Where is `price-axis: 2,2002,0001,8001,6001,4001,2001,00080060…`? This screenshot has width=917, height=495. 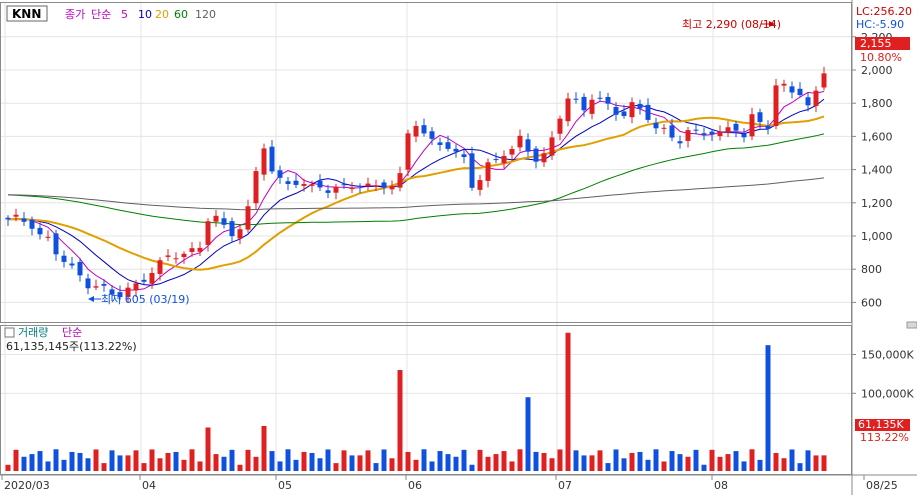 price-axis: 2,2002,0001,8001,6001,4001,2001,00080060… is located at coordinates (872, 170).